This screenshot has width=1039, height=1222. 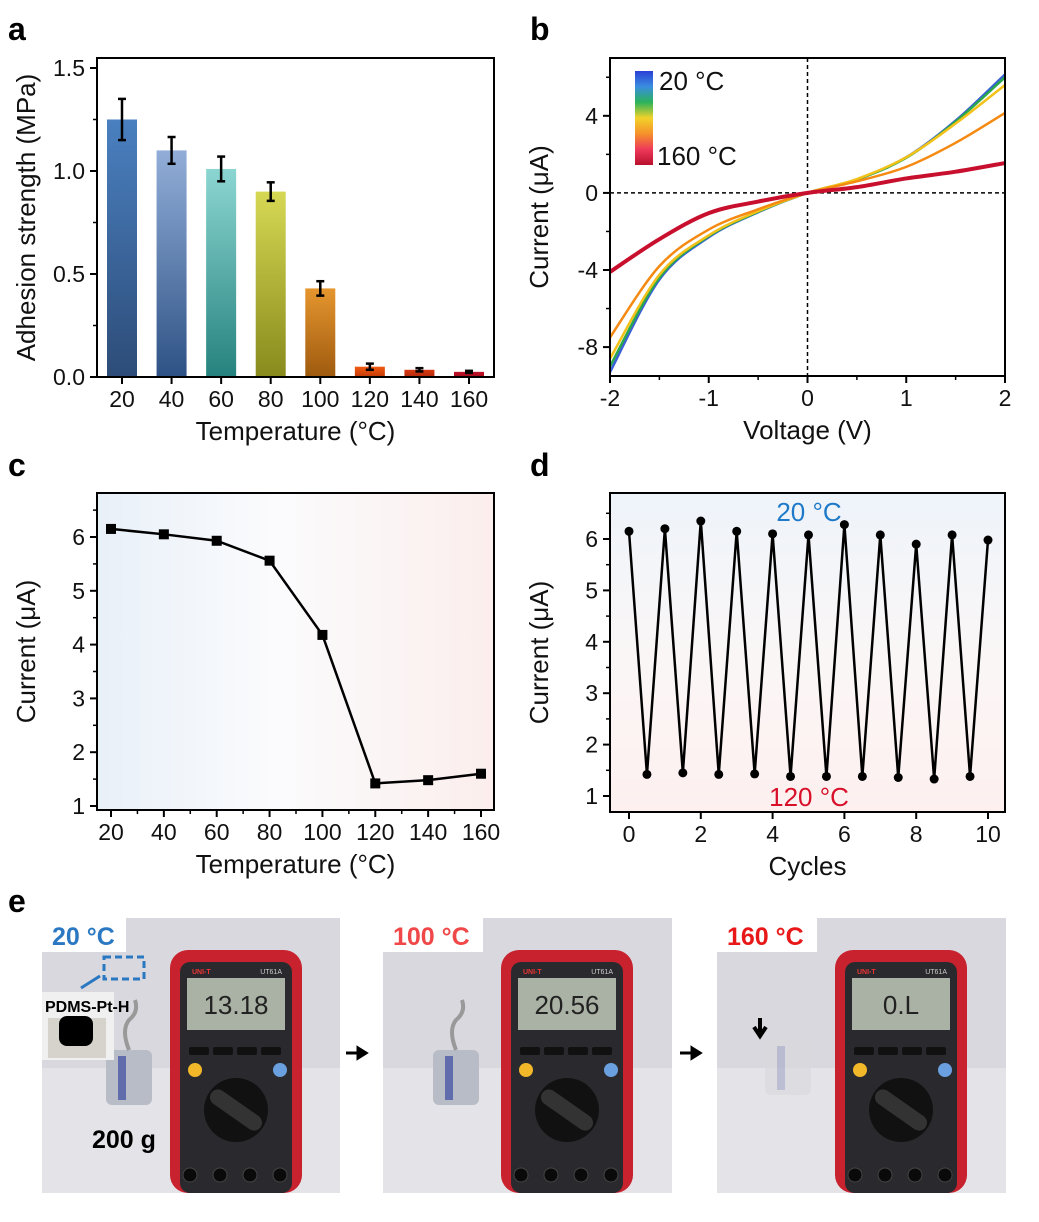 I want to click on temperature-colorbar, so click(x=644, y=118).